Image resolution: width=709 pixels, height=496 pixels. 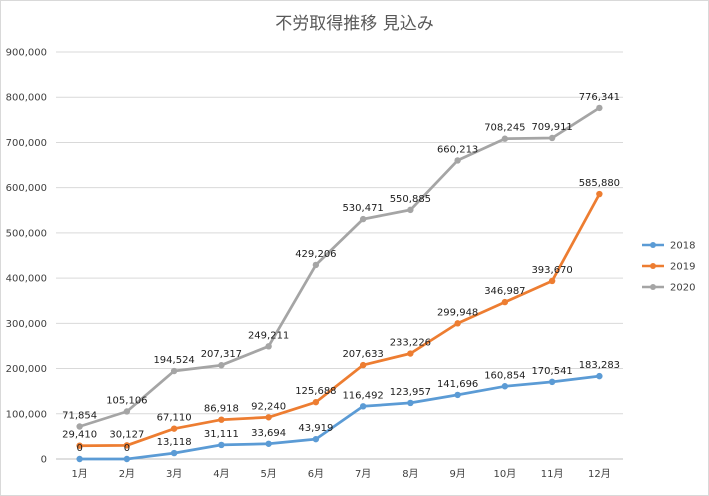 What do you see at coordinates (410, 343) in the screenshot?
I see `data-label-2019: 233,226` at bounding box center [410, 343].